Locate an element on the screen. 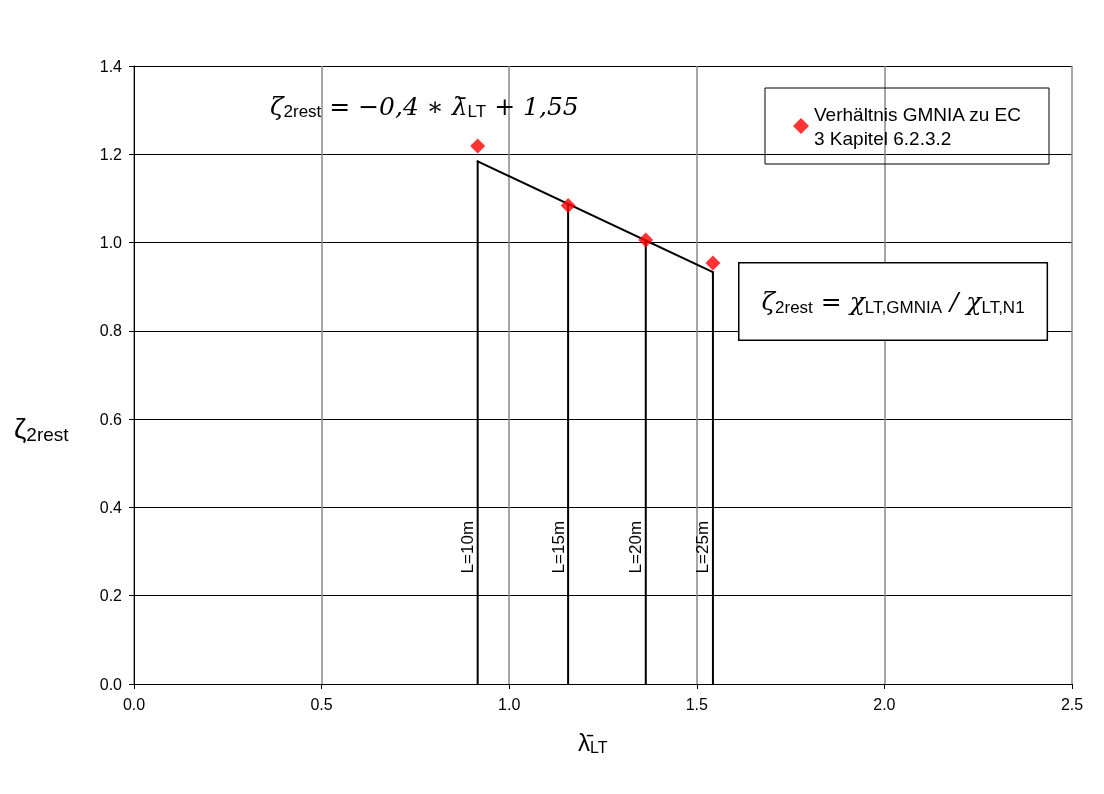 This screenshot has width=1104, height=794. annotation: L=15m is located at coordinates (558, 547).